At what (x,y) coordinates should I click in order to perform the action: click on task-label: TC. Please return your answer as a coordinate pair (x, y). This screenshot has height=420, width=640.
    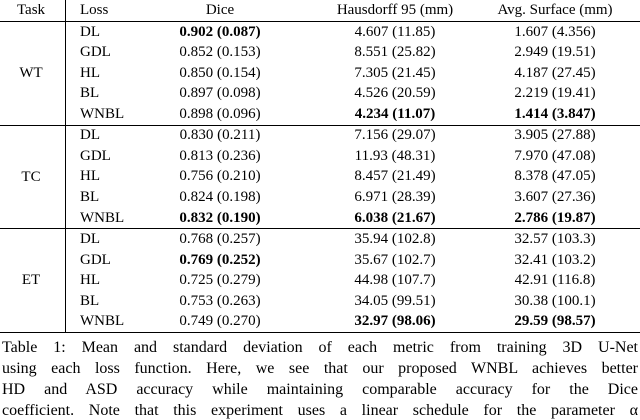
    Looking at the image, I should click on (31, 176).